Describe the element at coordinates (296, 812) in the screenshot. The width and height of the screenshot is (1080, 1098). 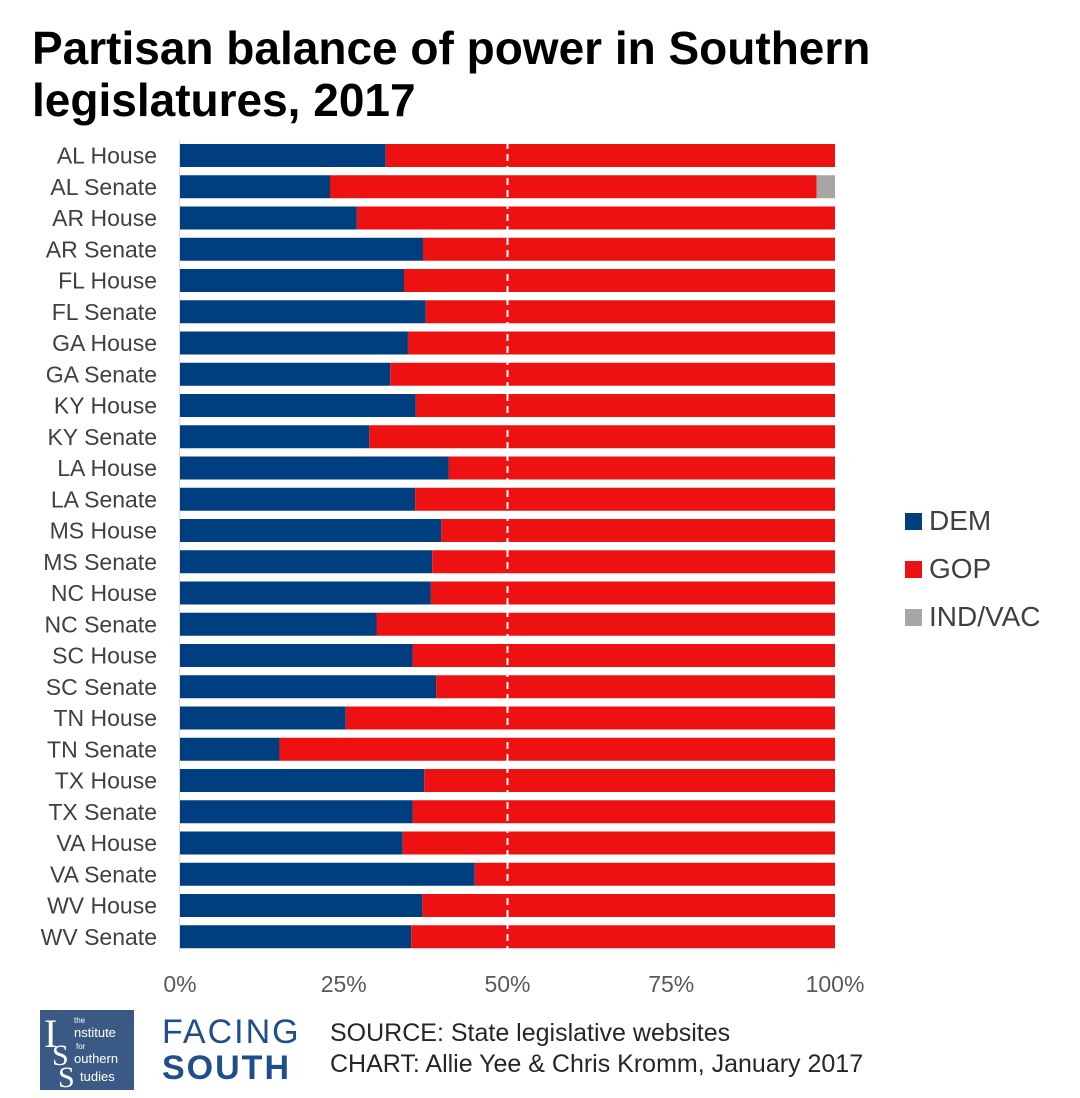
I see `bar-dem-tx-senate` at that location.